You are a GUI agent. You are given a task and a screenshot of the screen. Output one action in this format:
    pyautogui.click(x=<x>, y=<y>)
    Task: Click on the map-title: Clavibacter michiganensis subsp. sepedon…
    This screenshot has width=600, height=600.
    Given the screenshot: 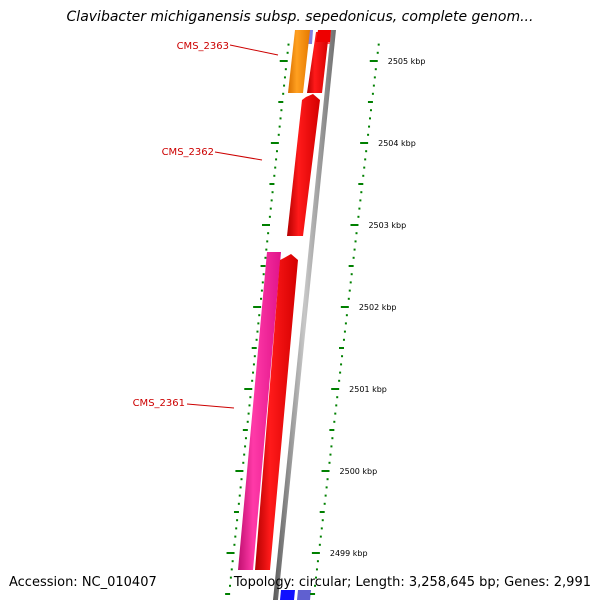 What is the action you would take?
    pyautogui.click(x=300, y=17)
    